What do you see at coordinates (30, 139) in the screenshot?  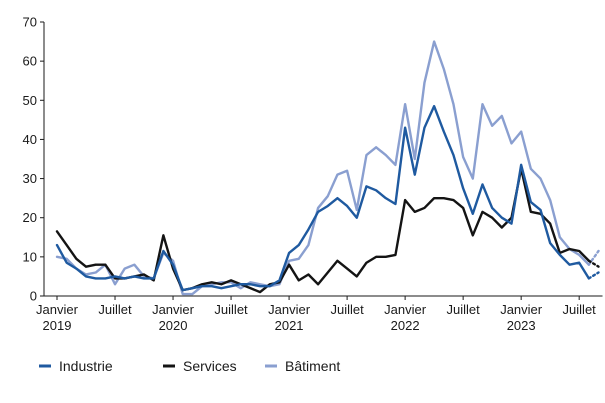 I see `y-tick-label: 40` at bounding box center [30, 139].